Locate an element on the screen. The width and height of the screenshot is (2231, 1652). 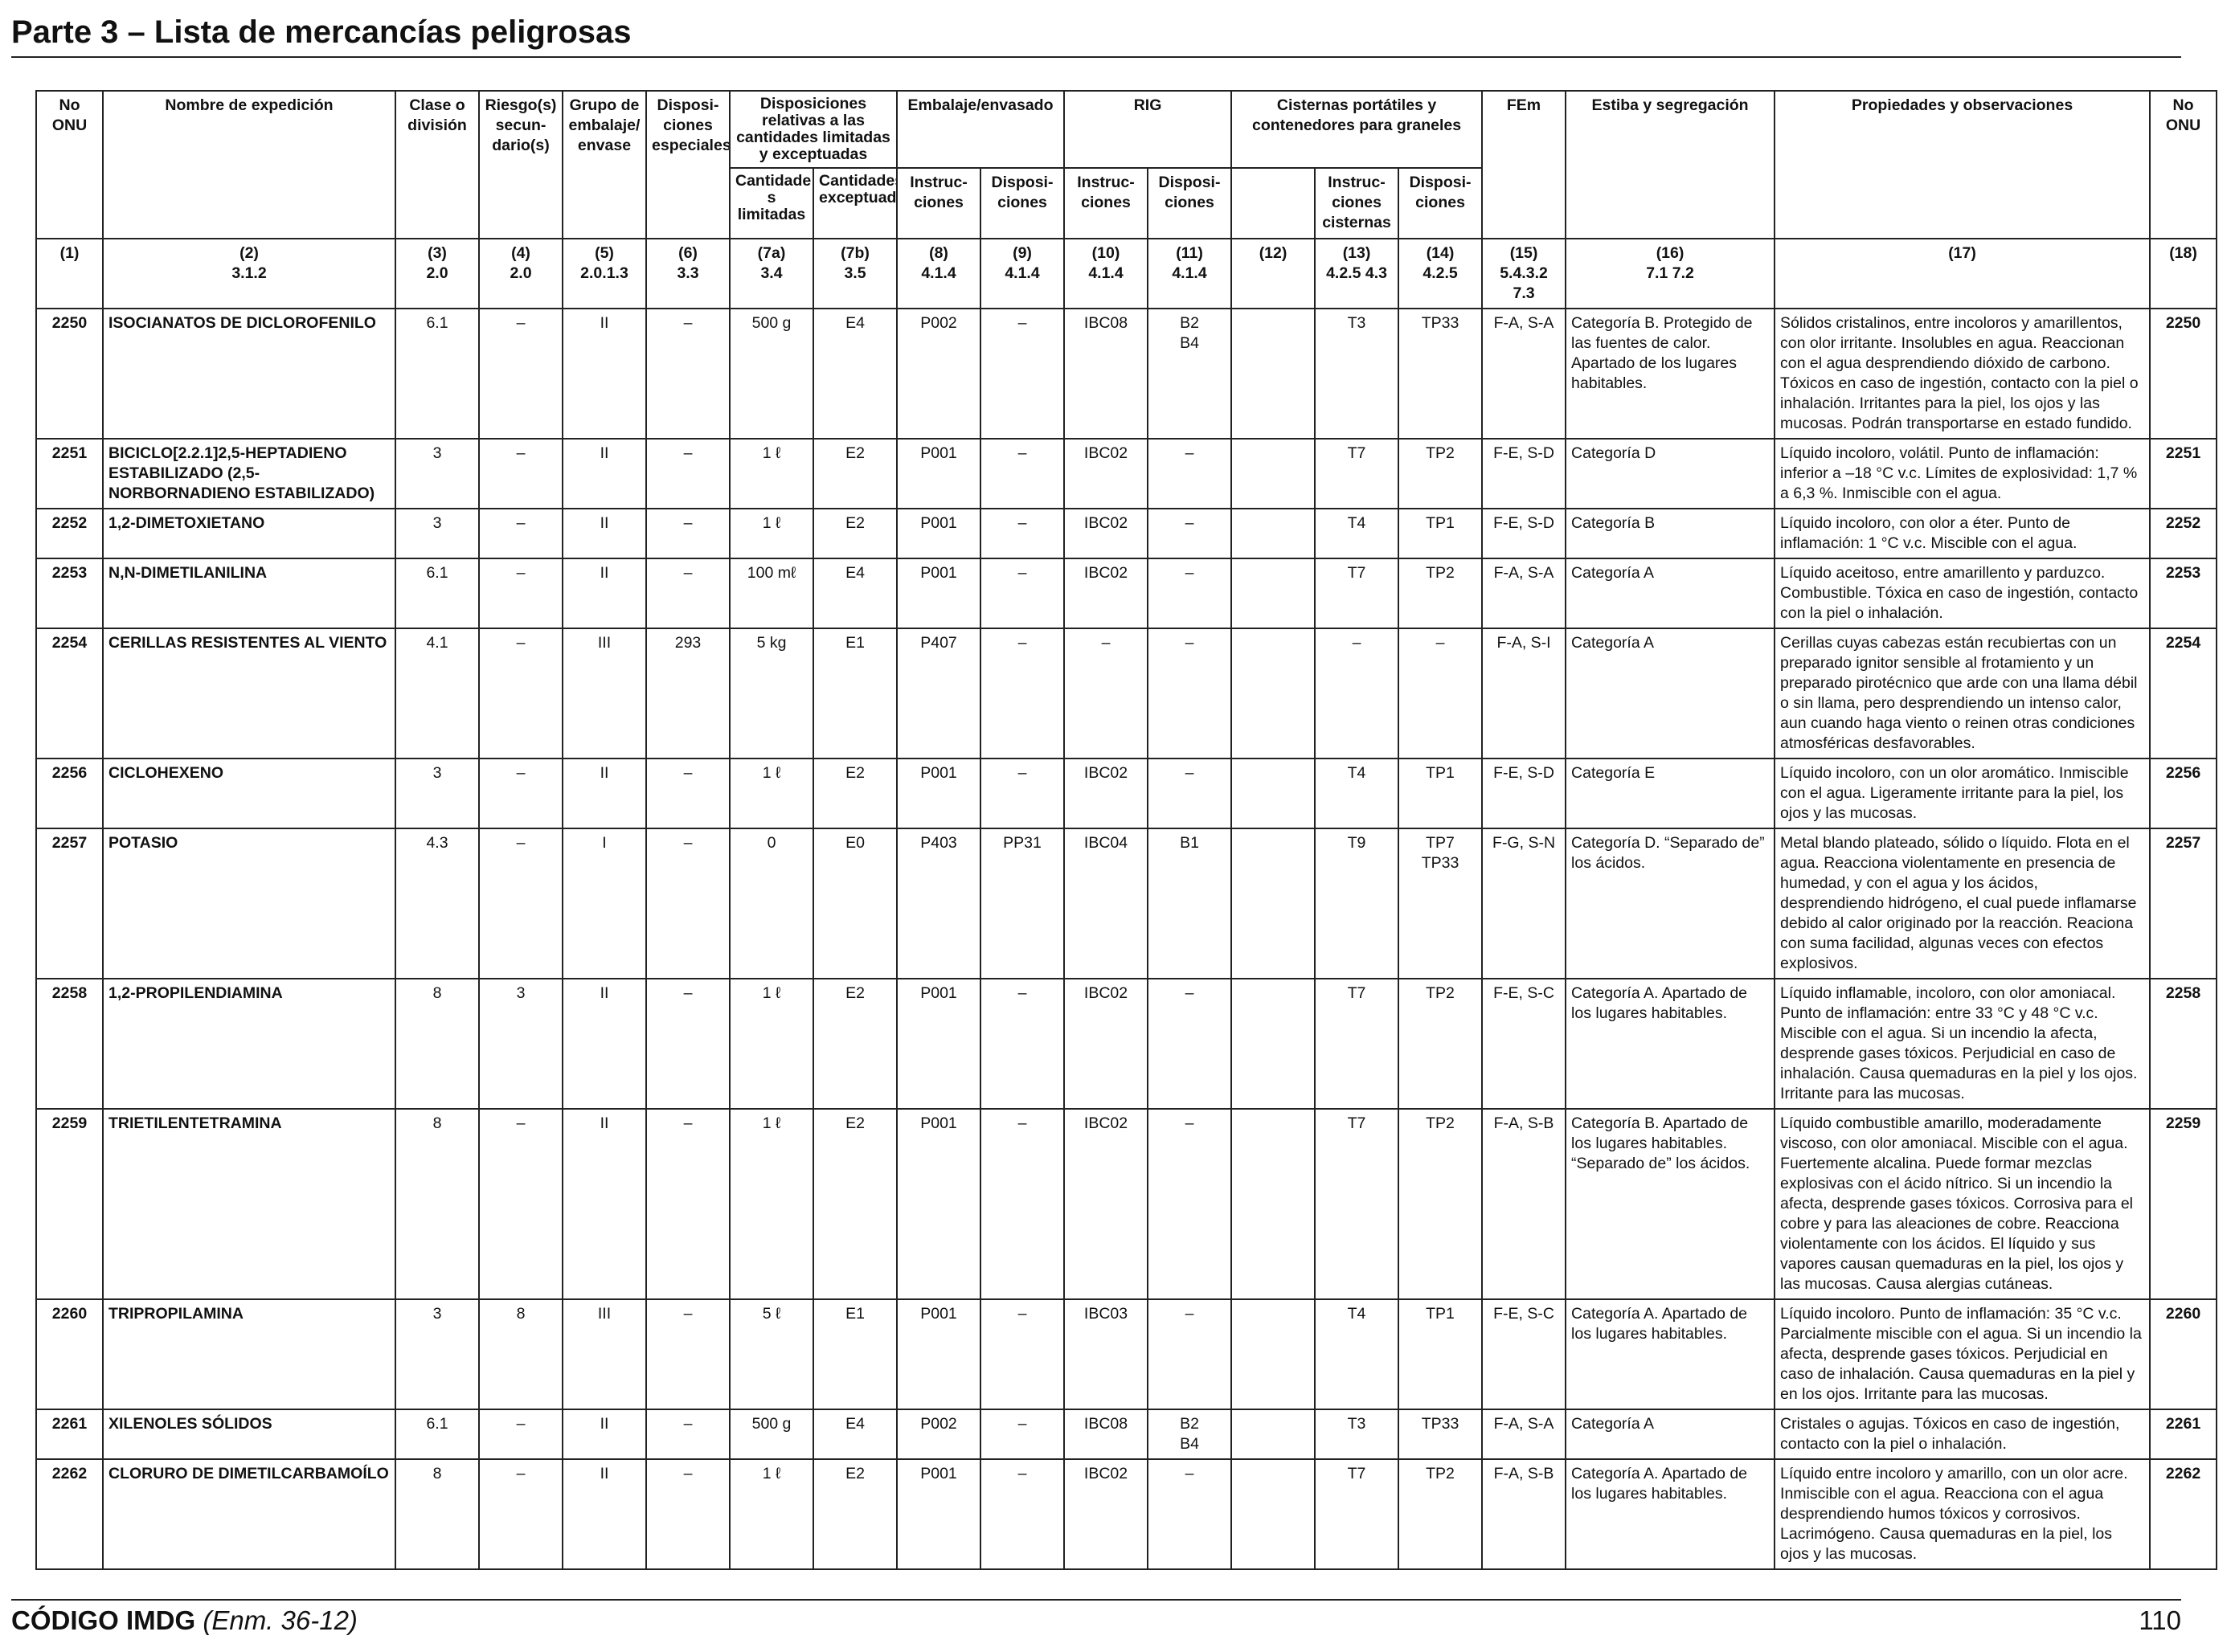
un-number-right: 2262 is located at coordinates (2183, 1514).